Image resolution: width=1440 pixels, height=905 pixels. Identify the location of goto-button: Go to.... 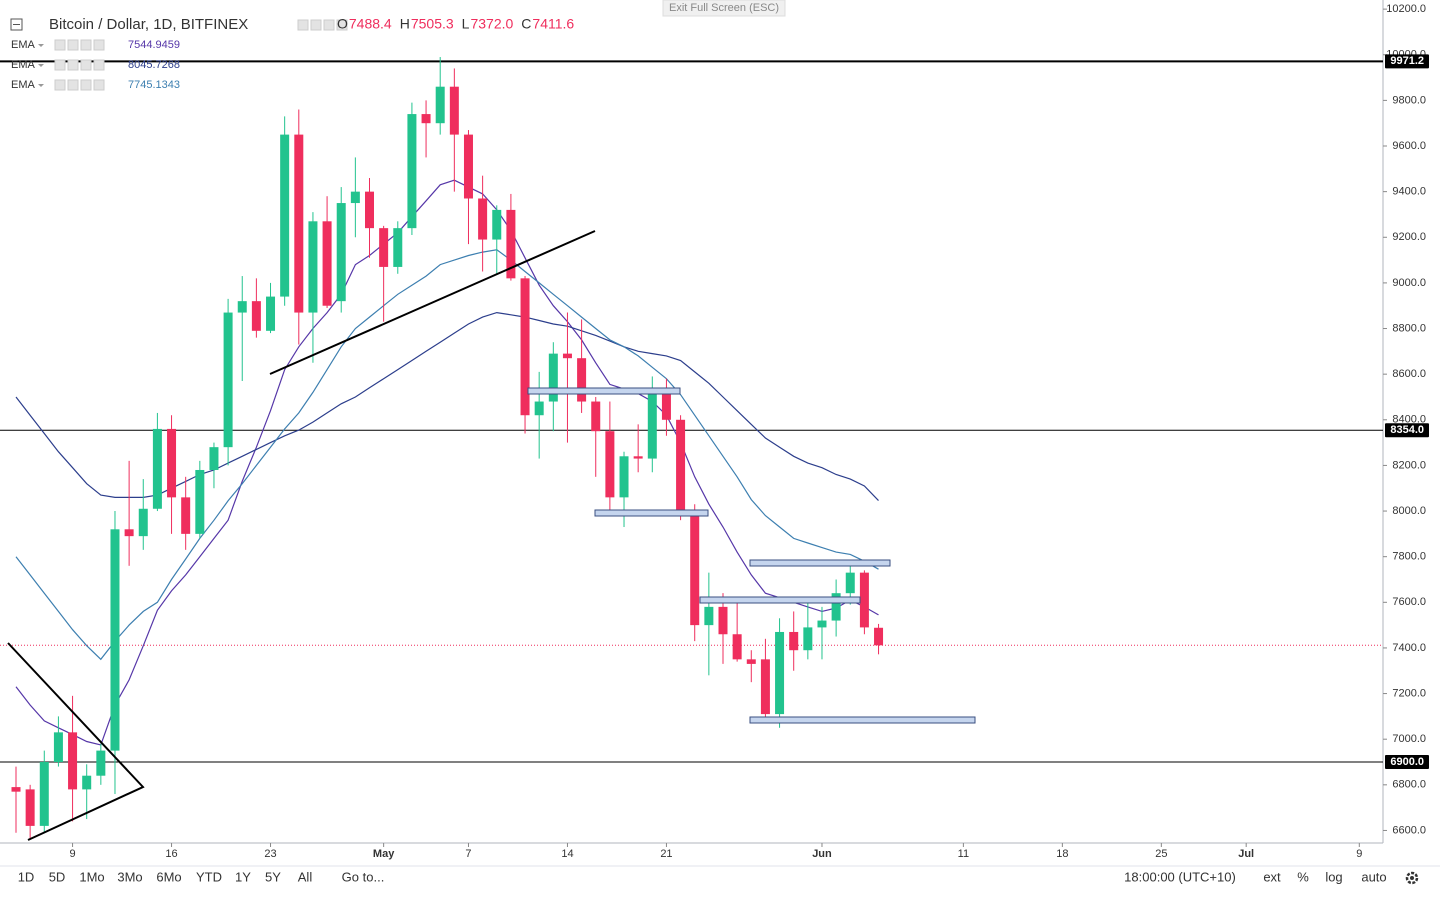
(363, 876).